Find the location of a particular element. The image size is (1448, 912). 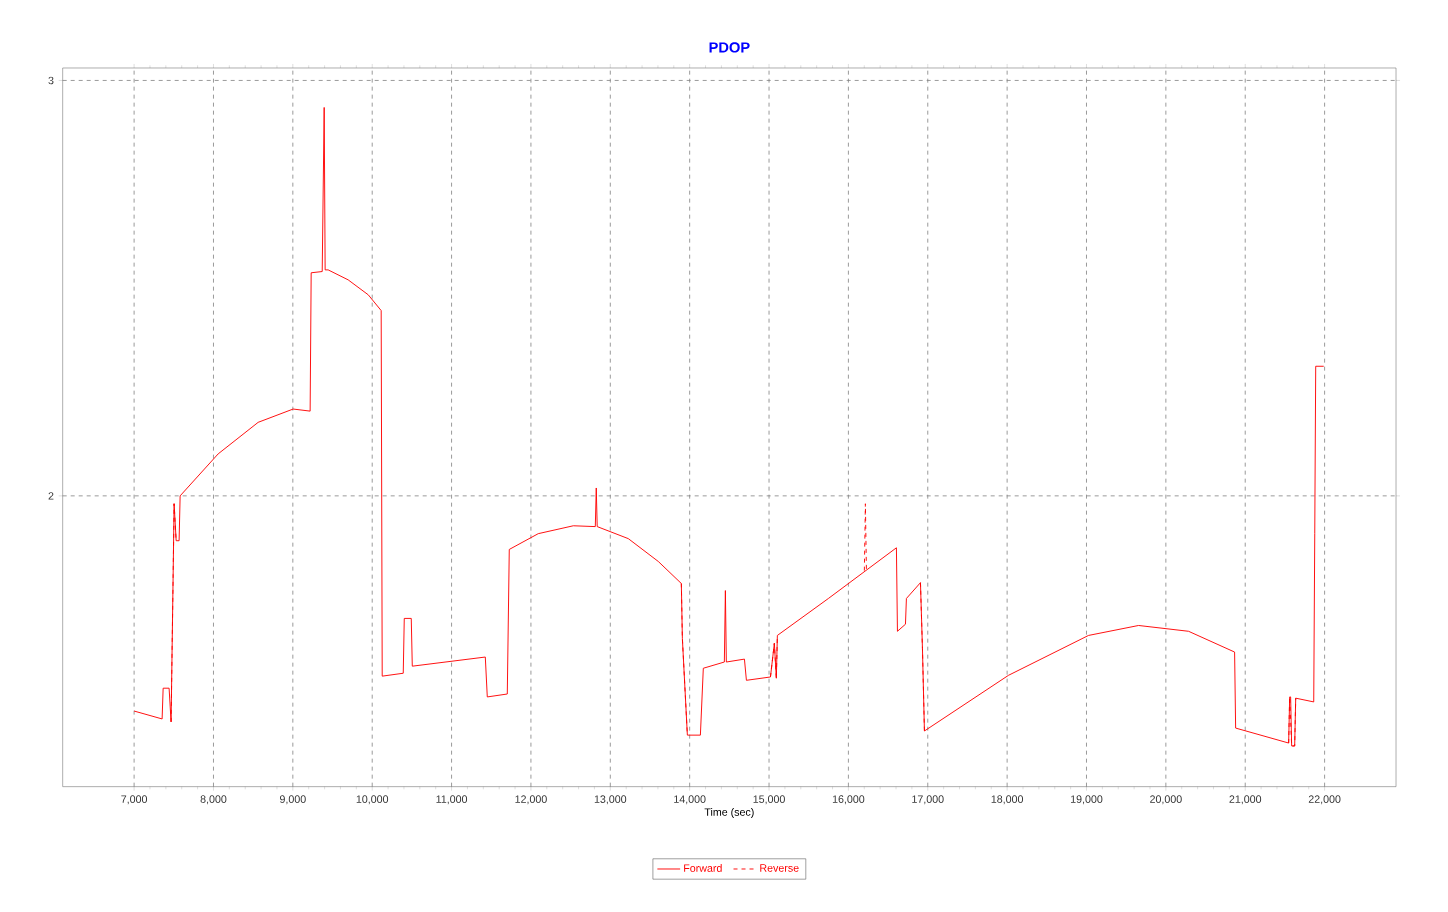

legend-label: Reverse is located at coordinates (779, 868).